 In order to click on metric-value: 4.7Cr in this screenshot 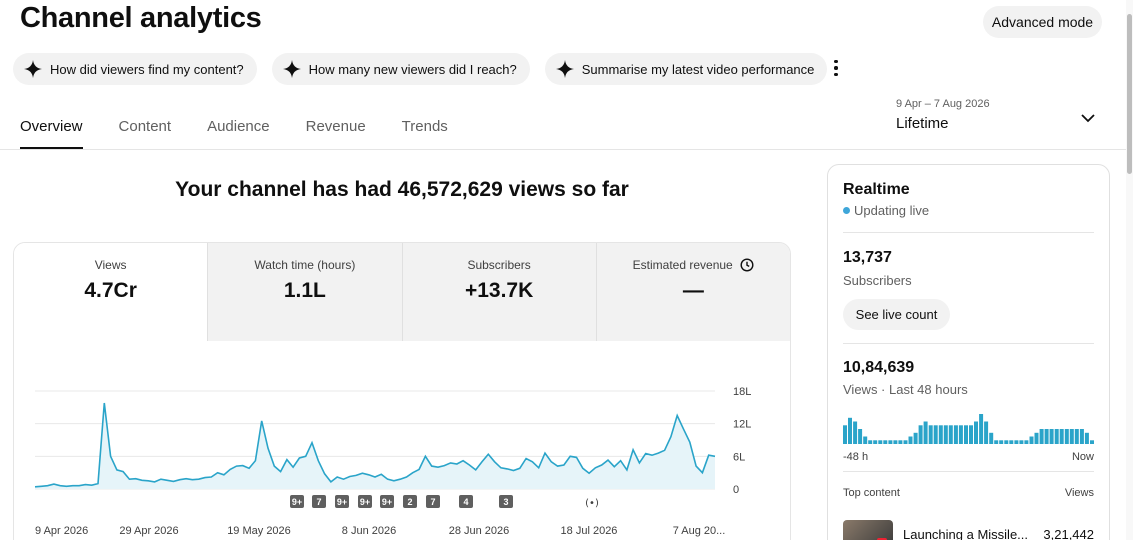, I will do `click(110, 290)`.